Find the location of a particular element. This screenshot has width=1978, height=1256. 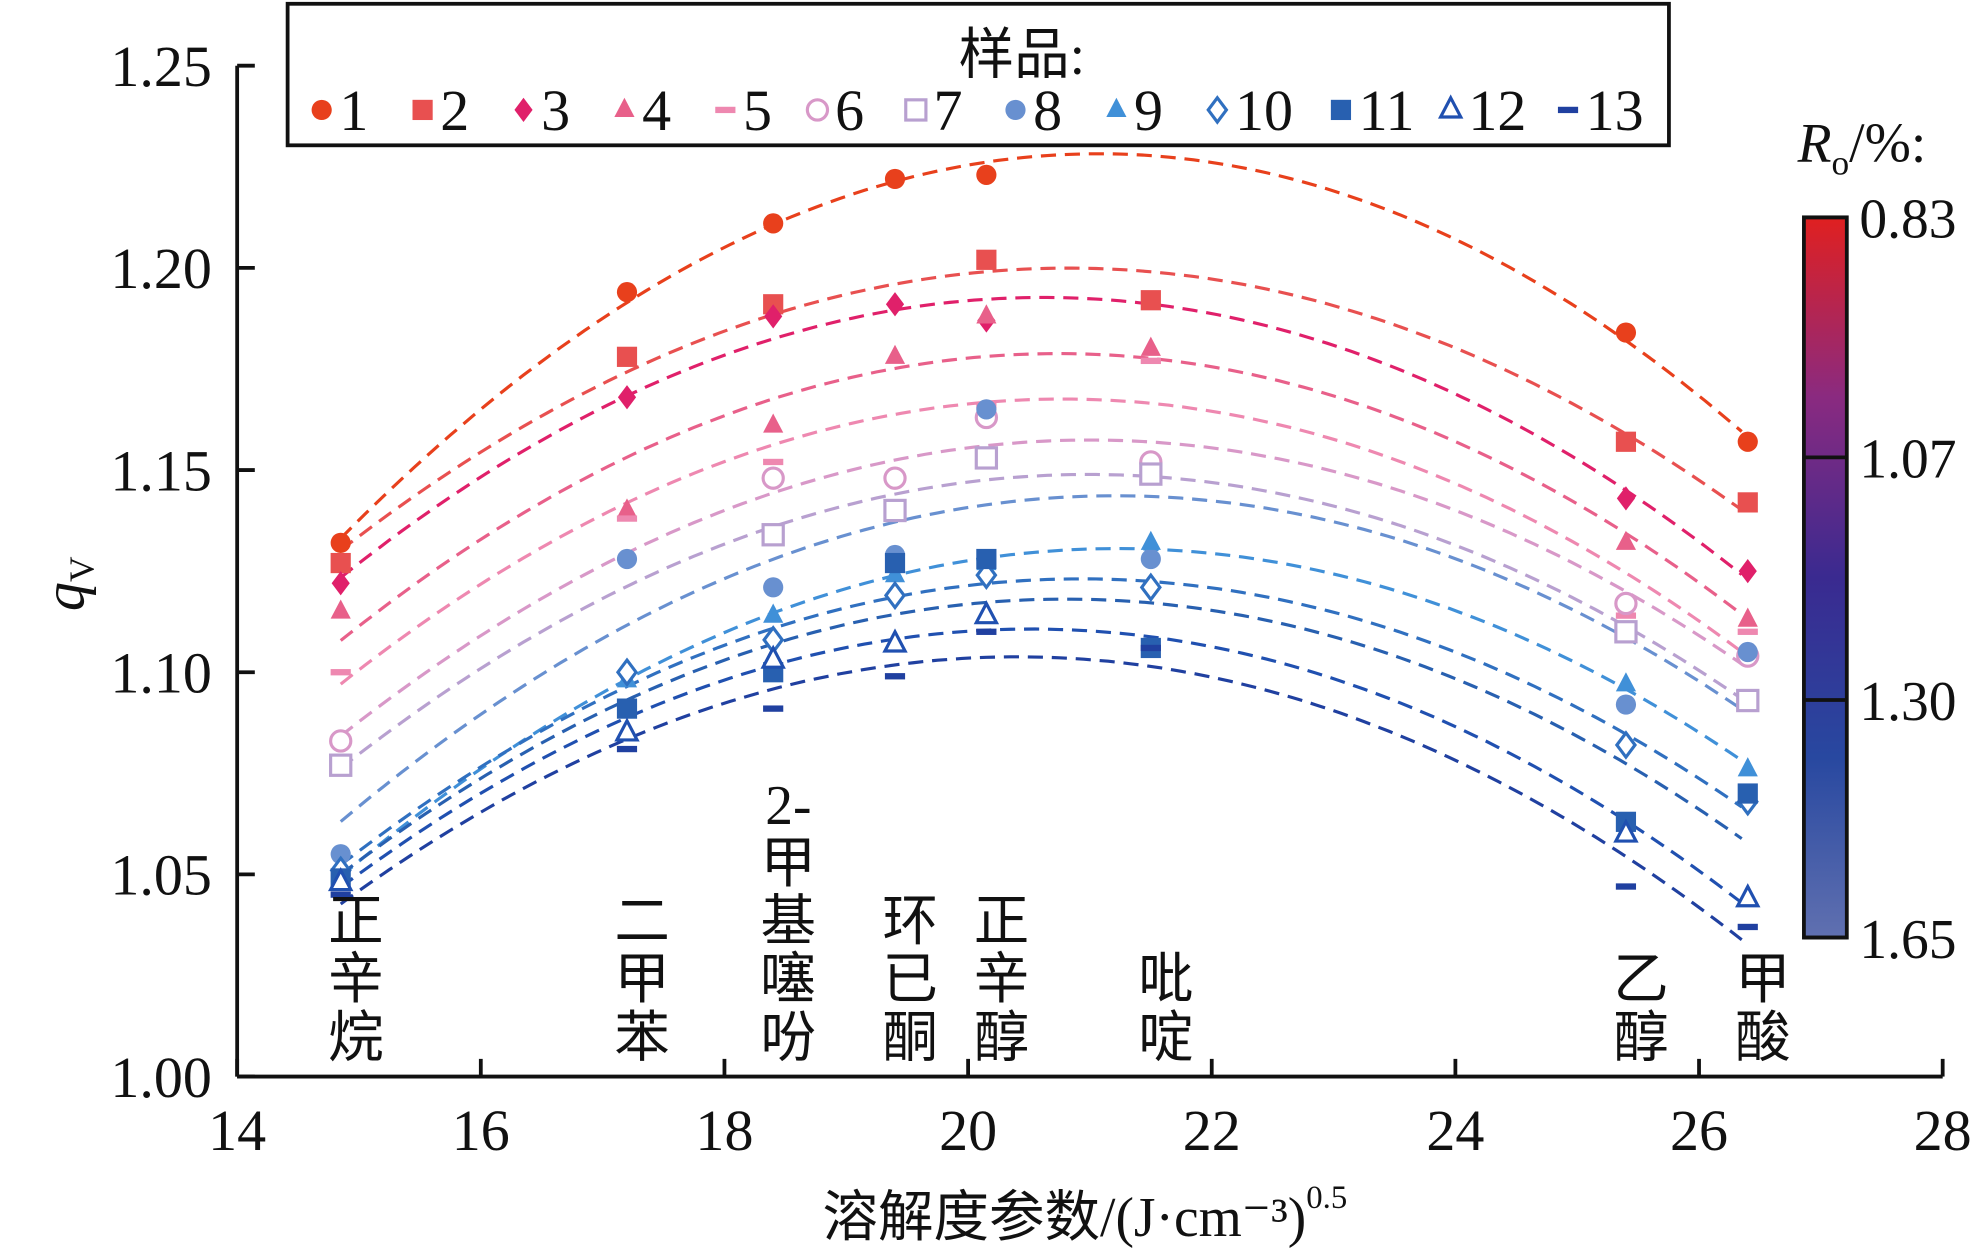

colorbar-tick-label: 1.30 is located at coordinates (1907, 702).